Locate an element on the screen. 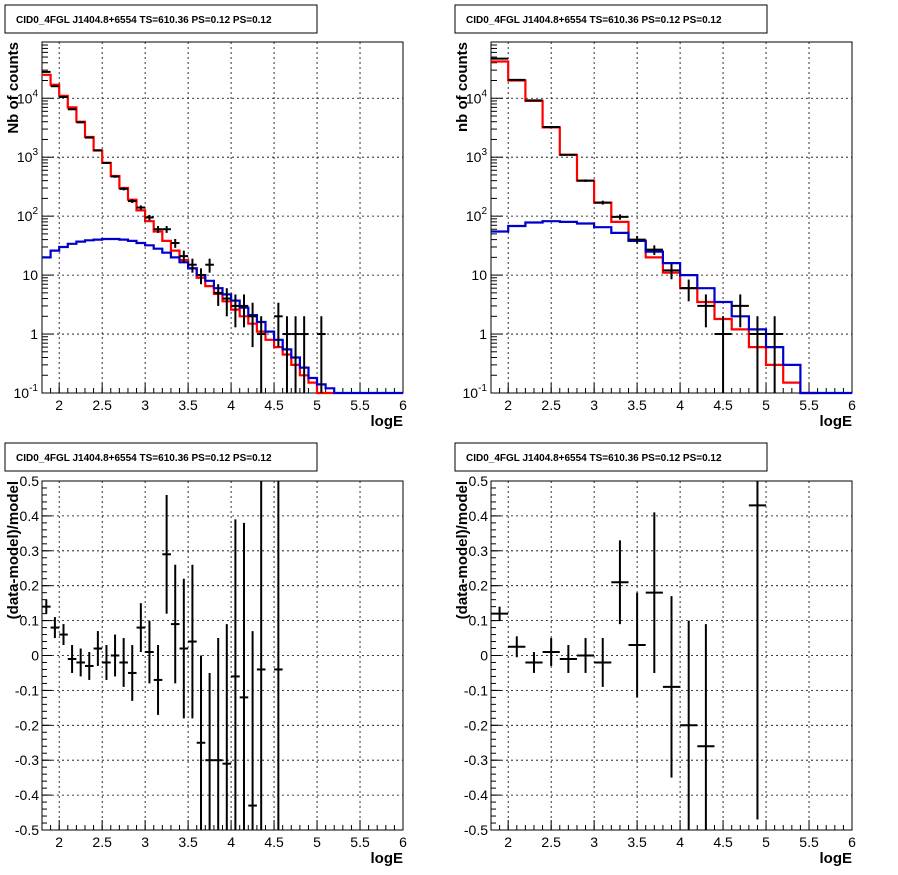 The image size is (898, 875). y-axis-label: nb of counts is located at coordinates (462, 87).